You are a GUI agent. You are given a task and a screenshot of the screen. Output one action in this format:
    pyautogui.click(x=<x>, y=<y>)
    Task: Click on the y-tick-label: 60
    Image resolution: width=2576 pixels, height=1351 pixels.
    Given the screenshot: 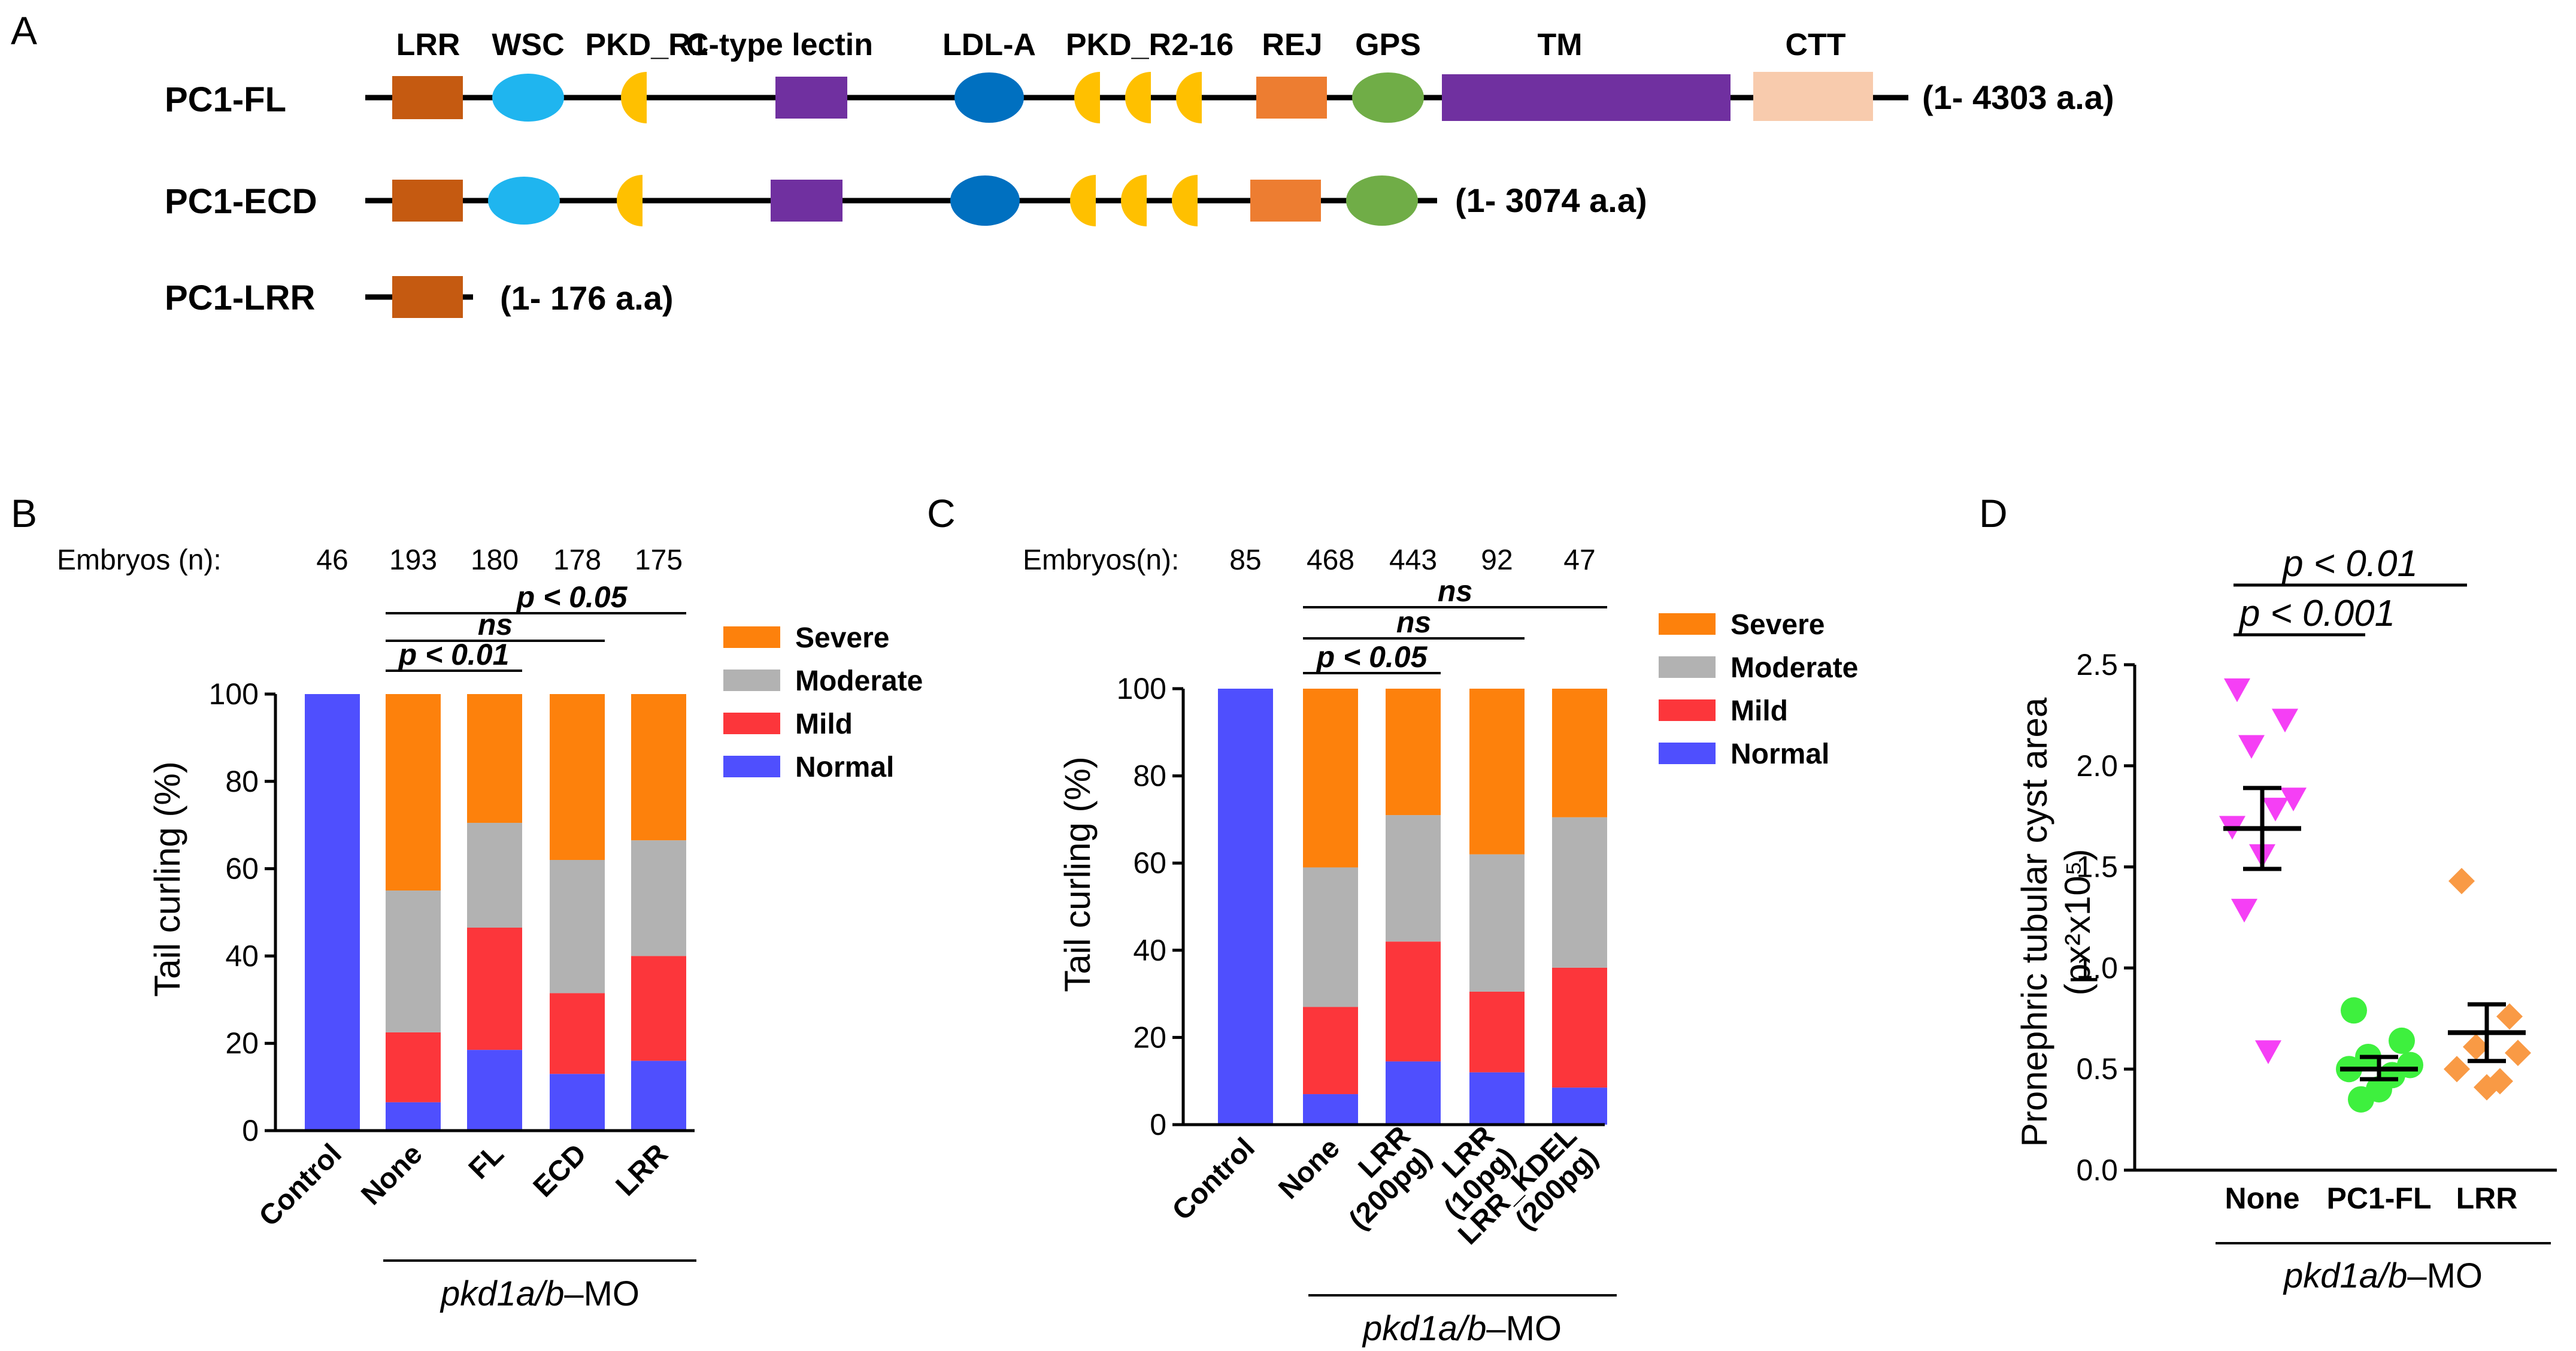 What is the action you would take?
    pyautogui.click(x=242, y=869)
    